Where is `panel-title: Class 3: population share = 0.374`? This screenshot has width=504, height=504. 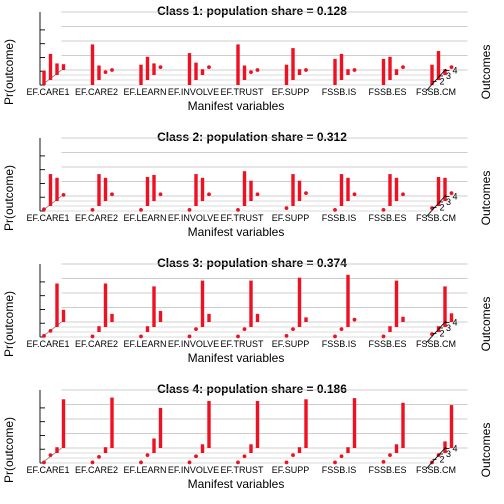 panel-title: Class 3: population share = 0.374 is located at coordinates (252, 263).